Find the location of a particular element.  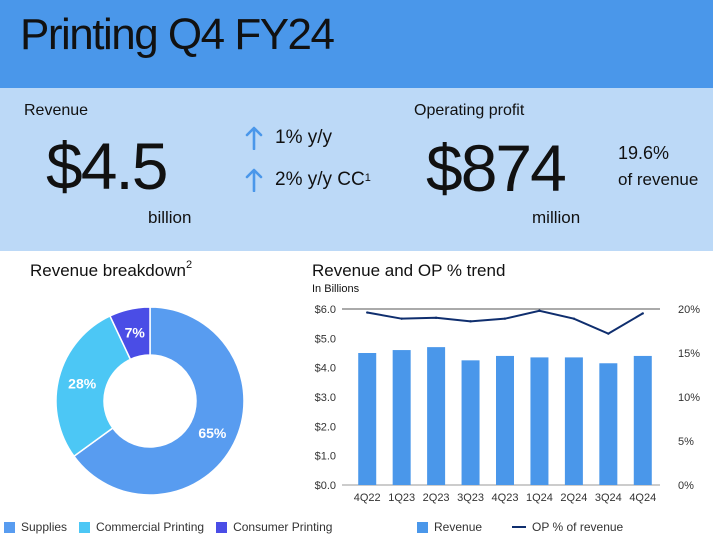

y-left-tick: $5.0 is located at coordinates (325, 339).